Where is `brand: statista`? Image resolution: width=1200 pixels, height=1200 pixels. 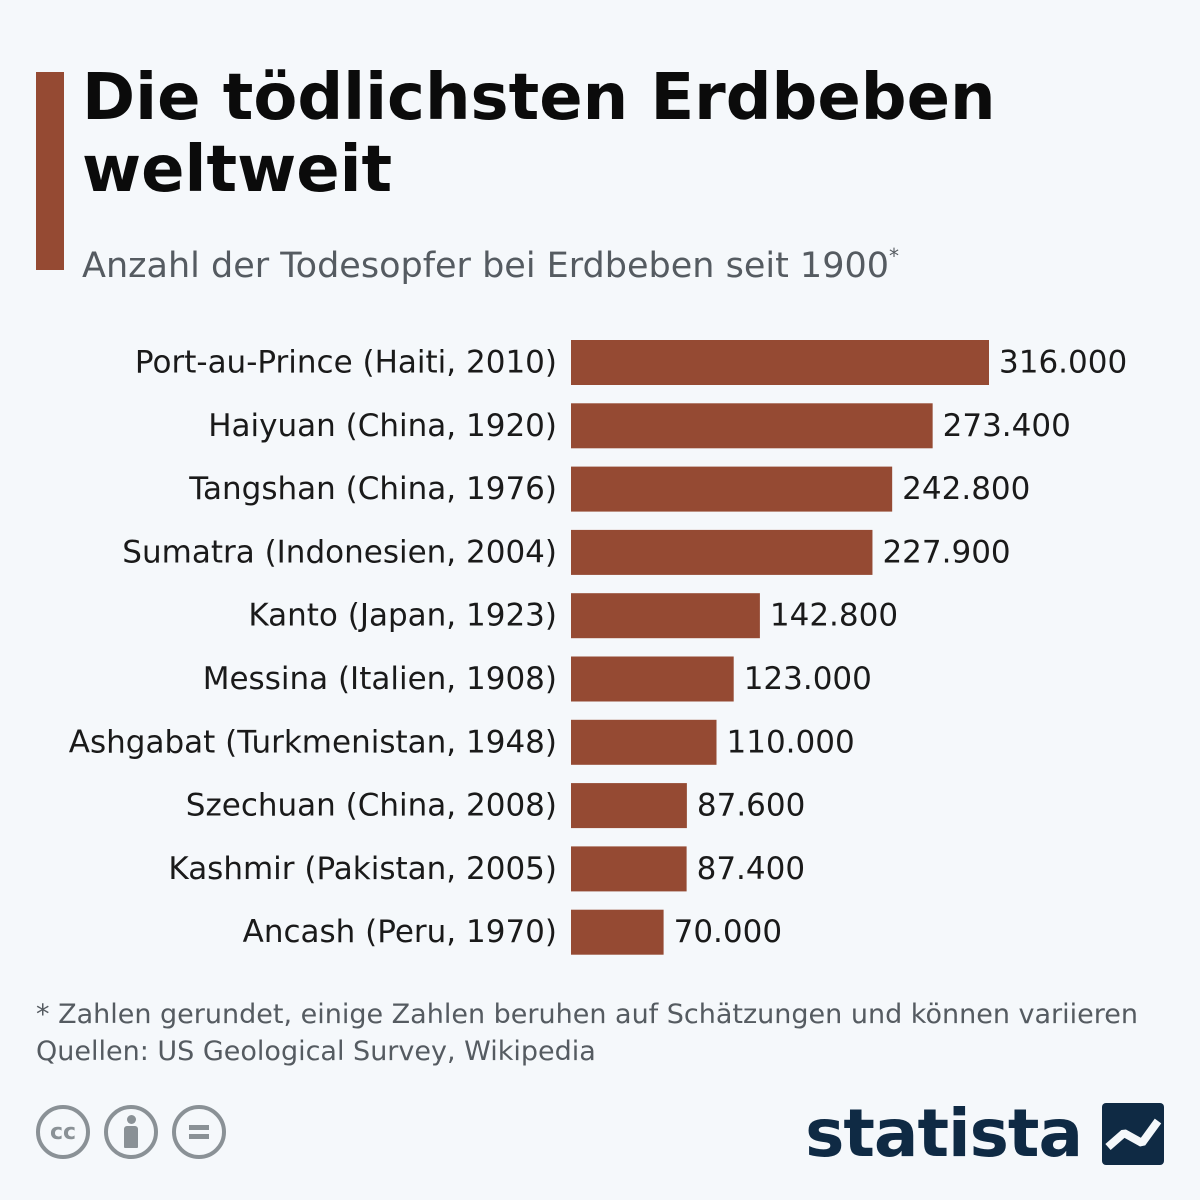
brand: statista is located at coordinates (984, 1134).